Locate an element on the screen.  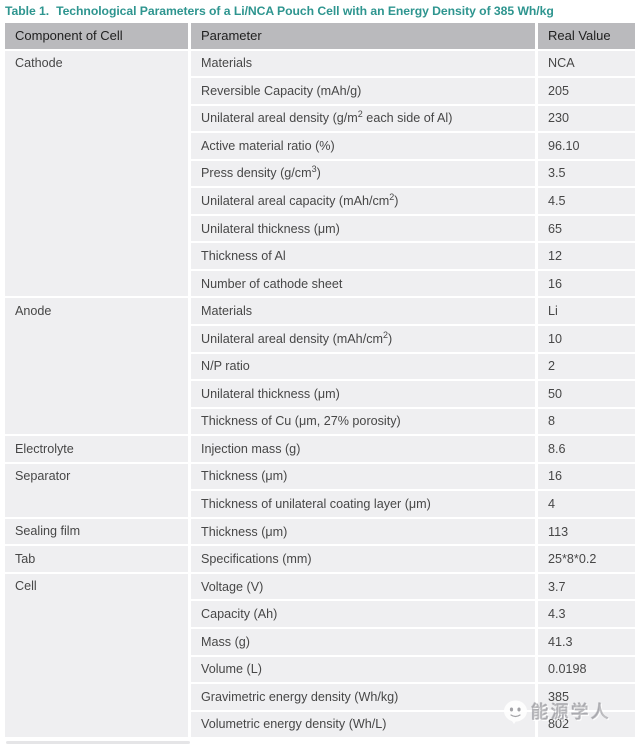
value-cell: 113 is located at coordinates (586, 531).